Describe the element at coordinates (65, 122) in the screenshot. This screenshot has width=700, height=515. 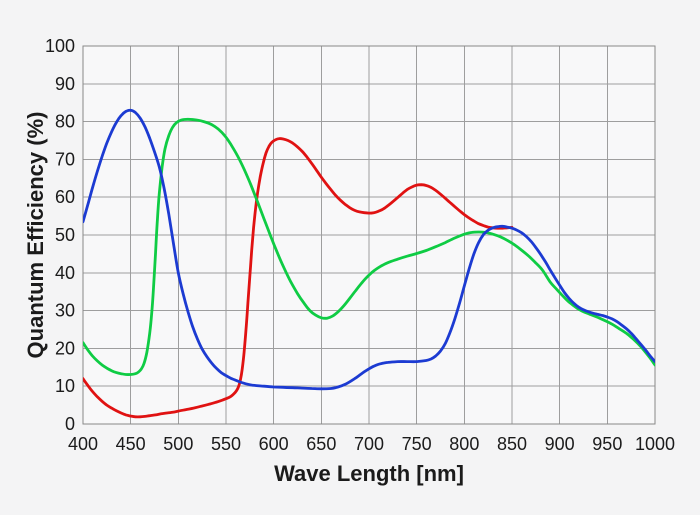
I see `y-tick-label: 80` at that location.